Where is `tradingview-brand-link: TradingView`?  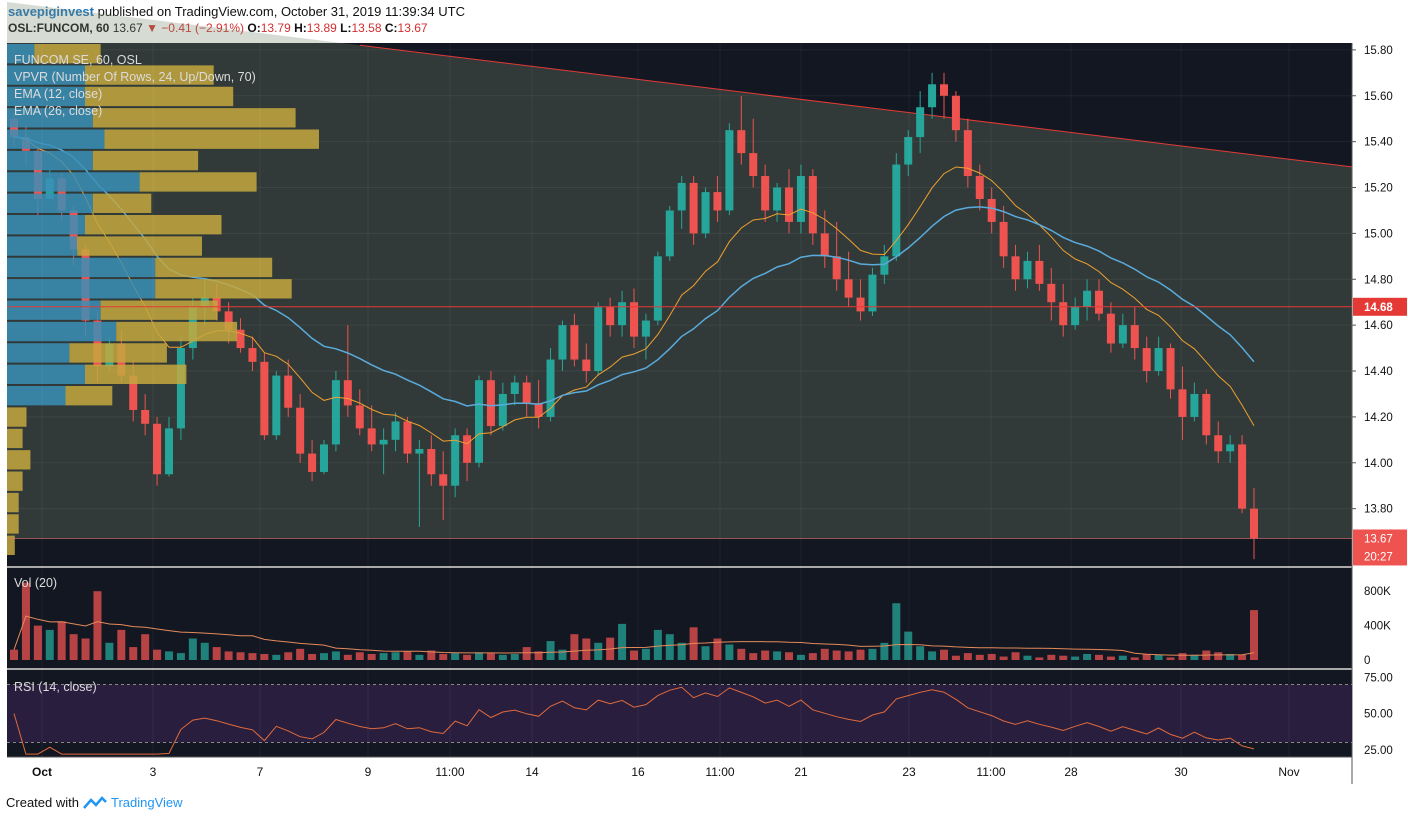 tradingview-brand-link: TradingView is located at coordinates (146, 802).